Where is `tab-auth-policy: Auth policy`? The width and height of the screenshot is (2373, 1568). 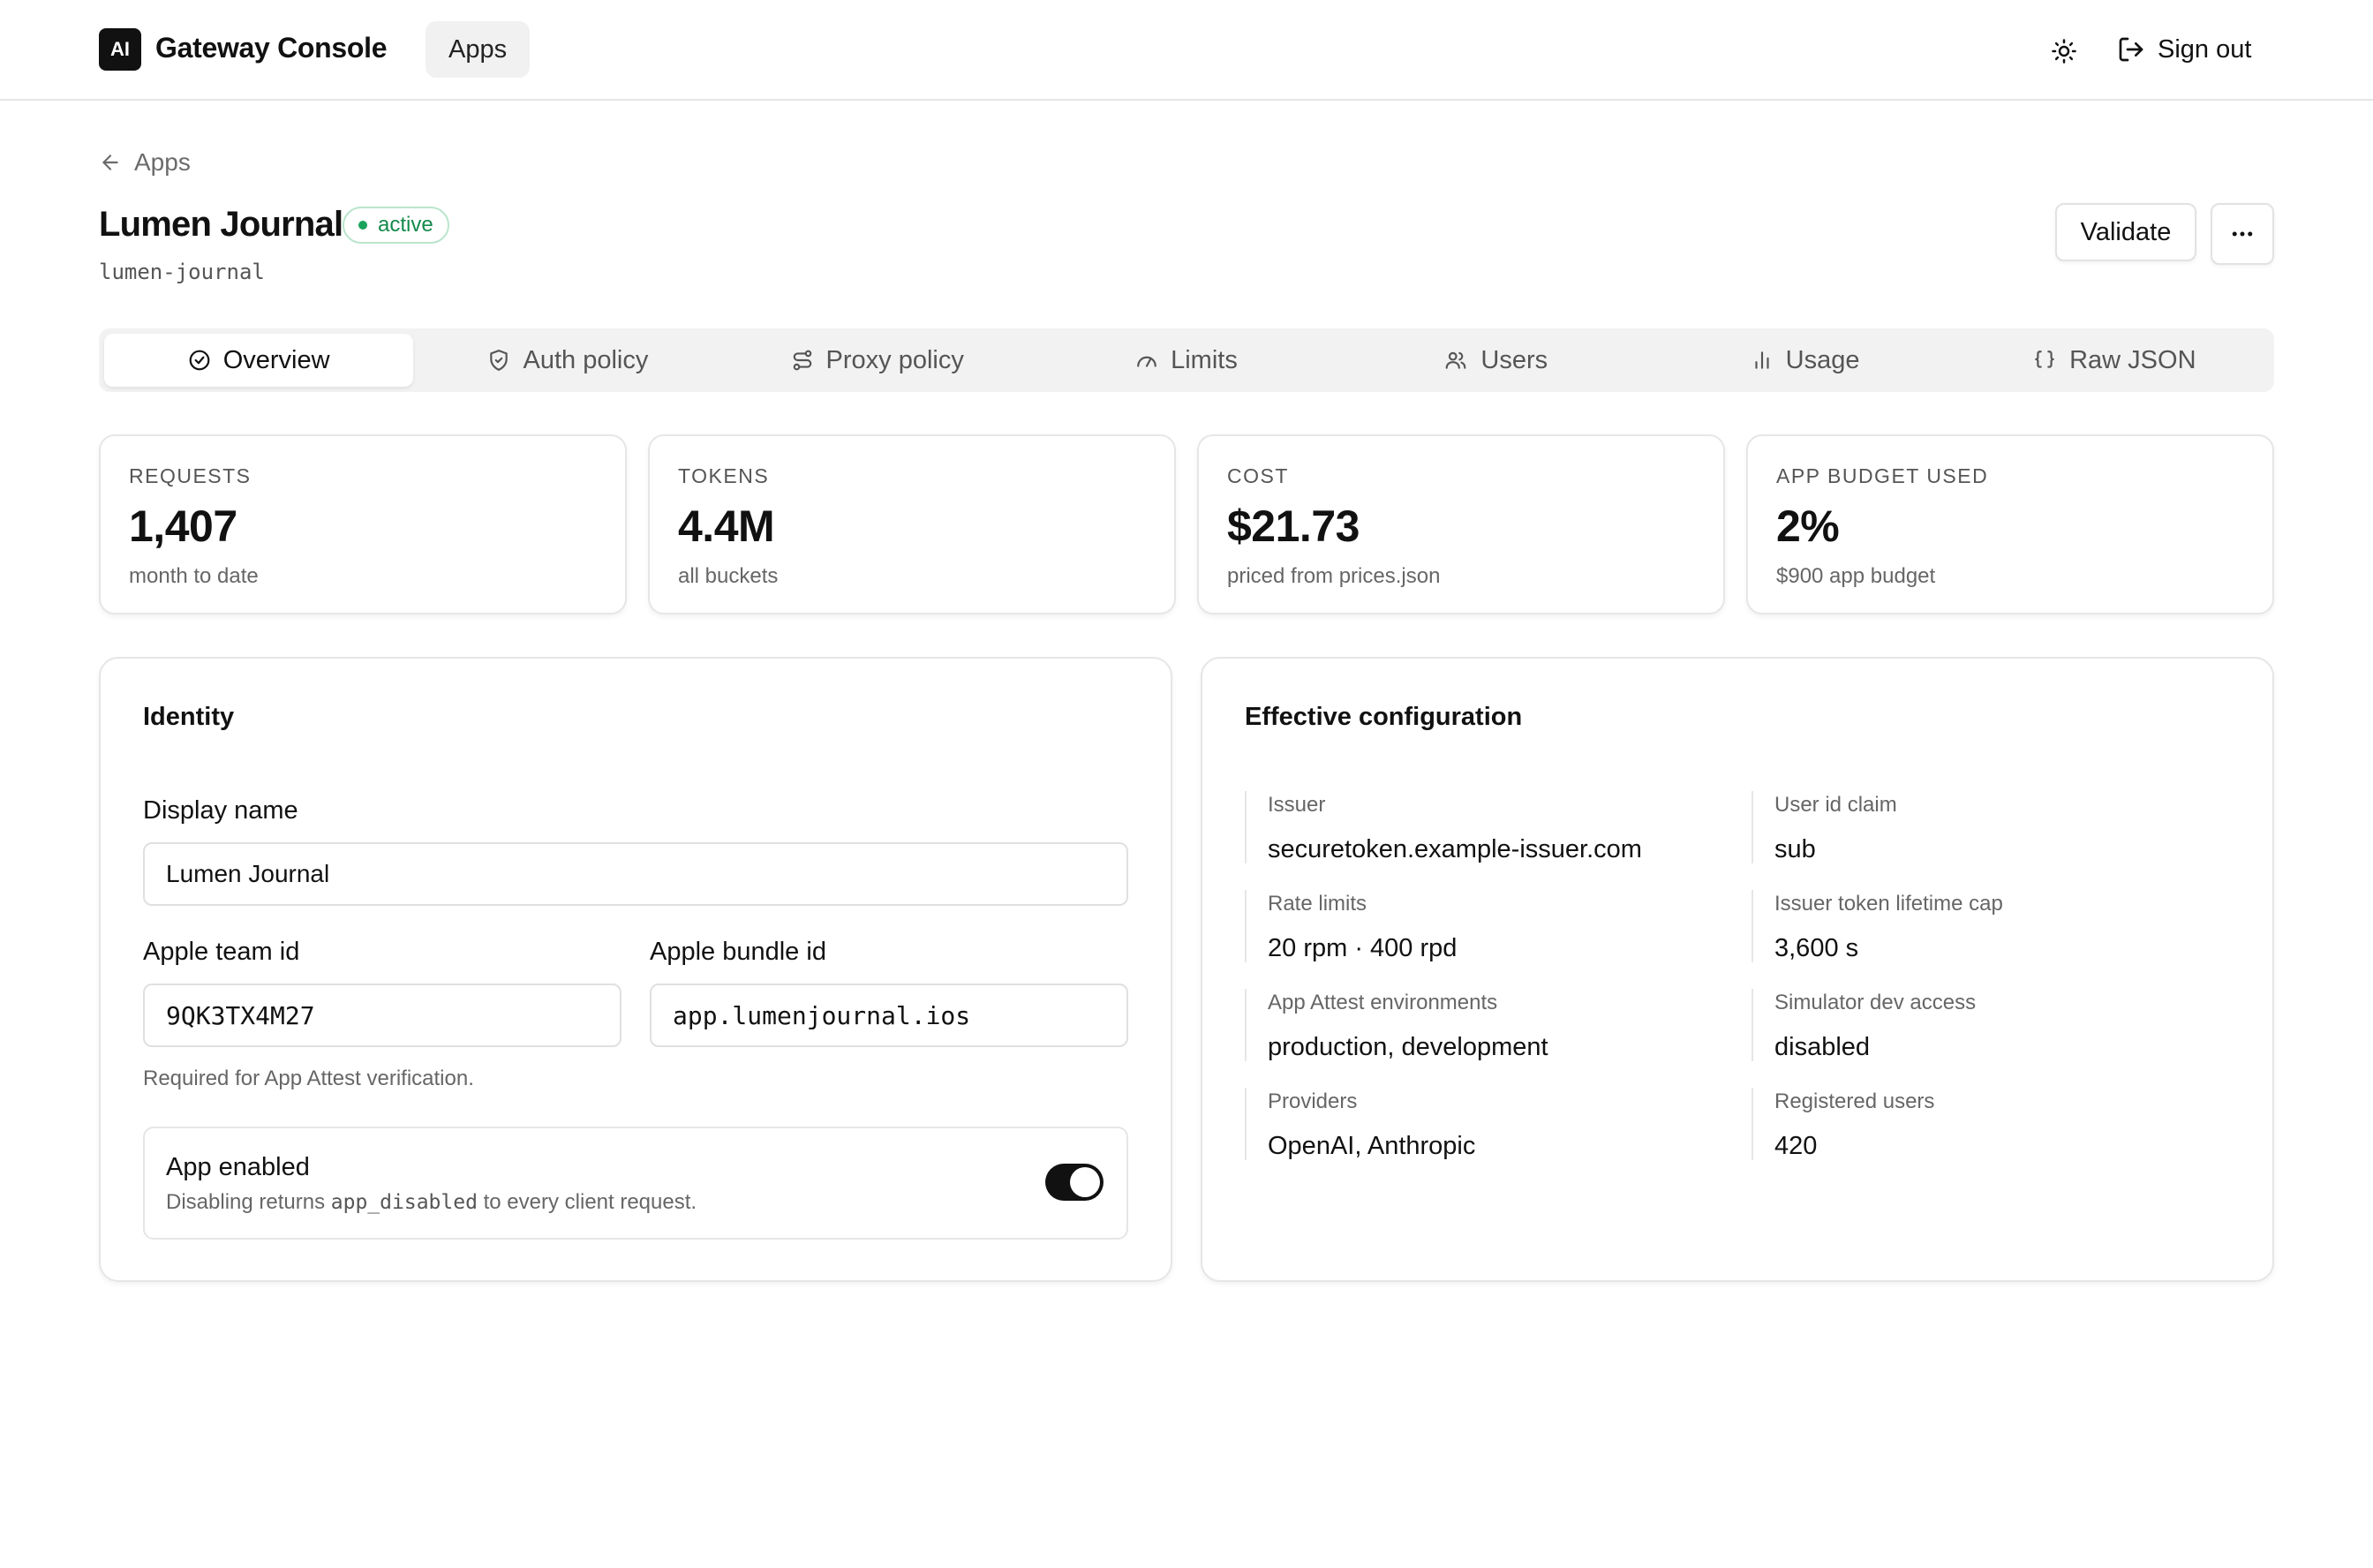
tab-auth-policy: Auth policy is located at coordinates (567, 360).